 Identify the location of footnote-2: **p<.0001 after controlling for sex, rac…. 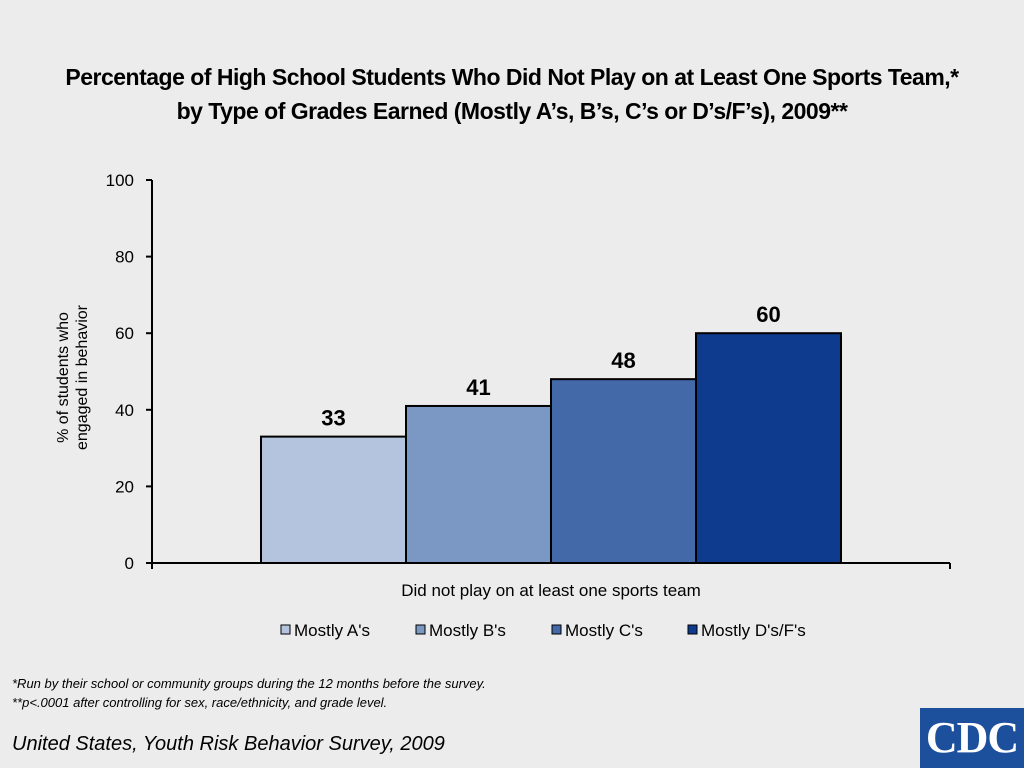
(200, 702).